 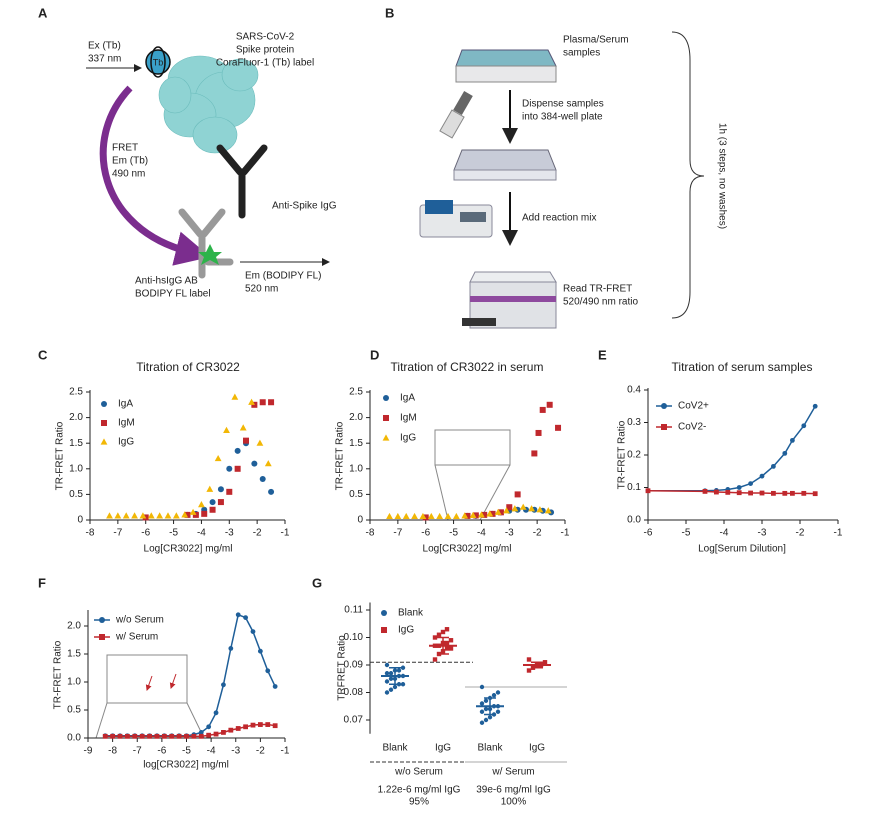 What do you see at coordinates (74, 626) in the screenshot?
I see `y-tick-label: 2.0` at bounding box center [74, 626].